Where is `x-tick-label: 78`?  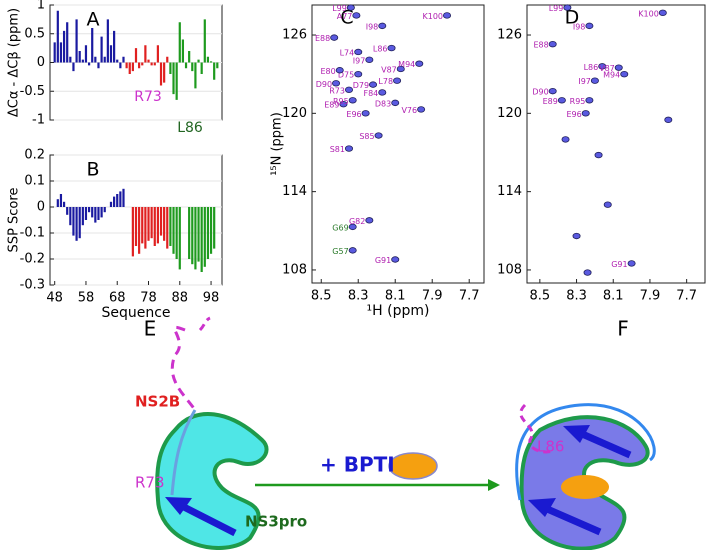 x-tick-label: 78 is located at coordinates (148, 298).